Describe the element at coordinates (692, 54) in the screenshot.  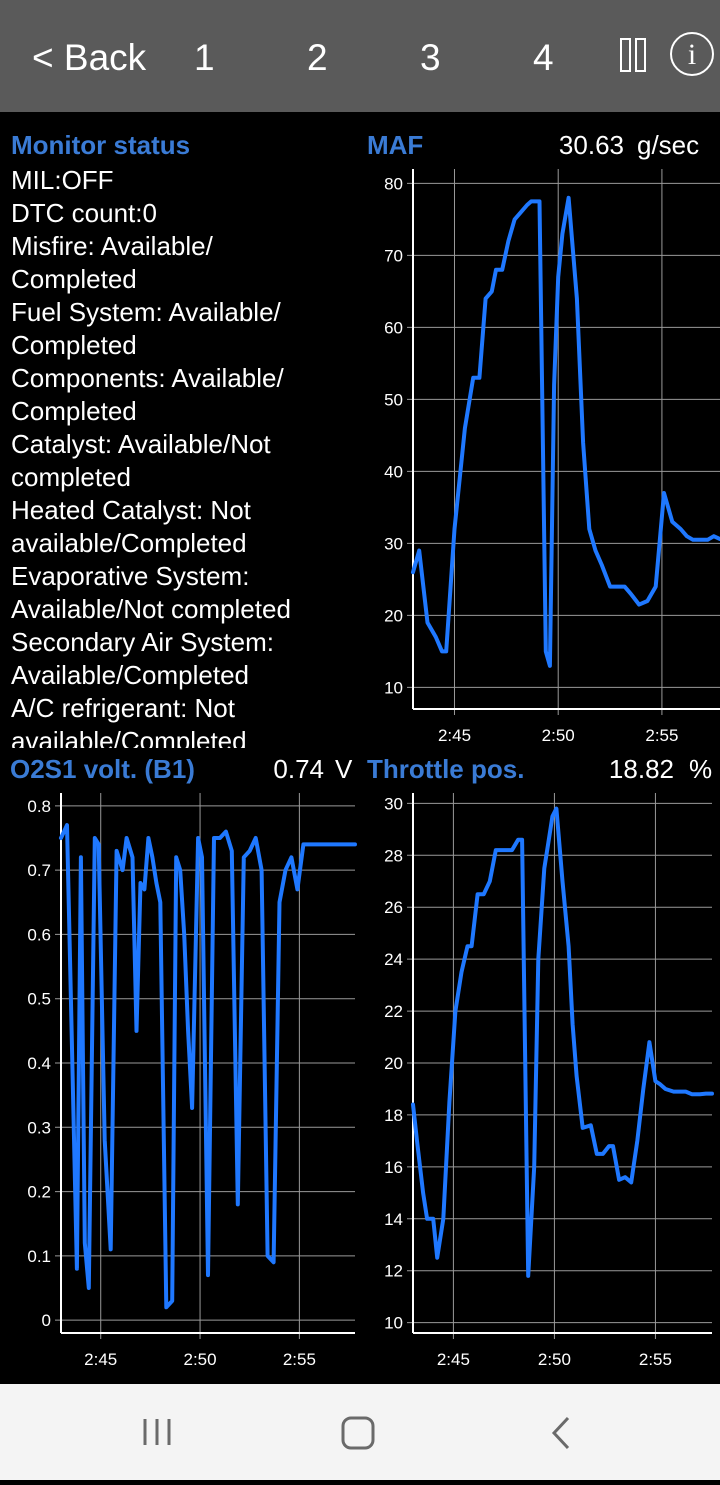
I see `info-icon: i` at that location.